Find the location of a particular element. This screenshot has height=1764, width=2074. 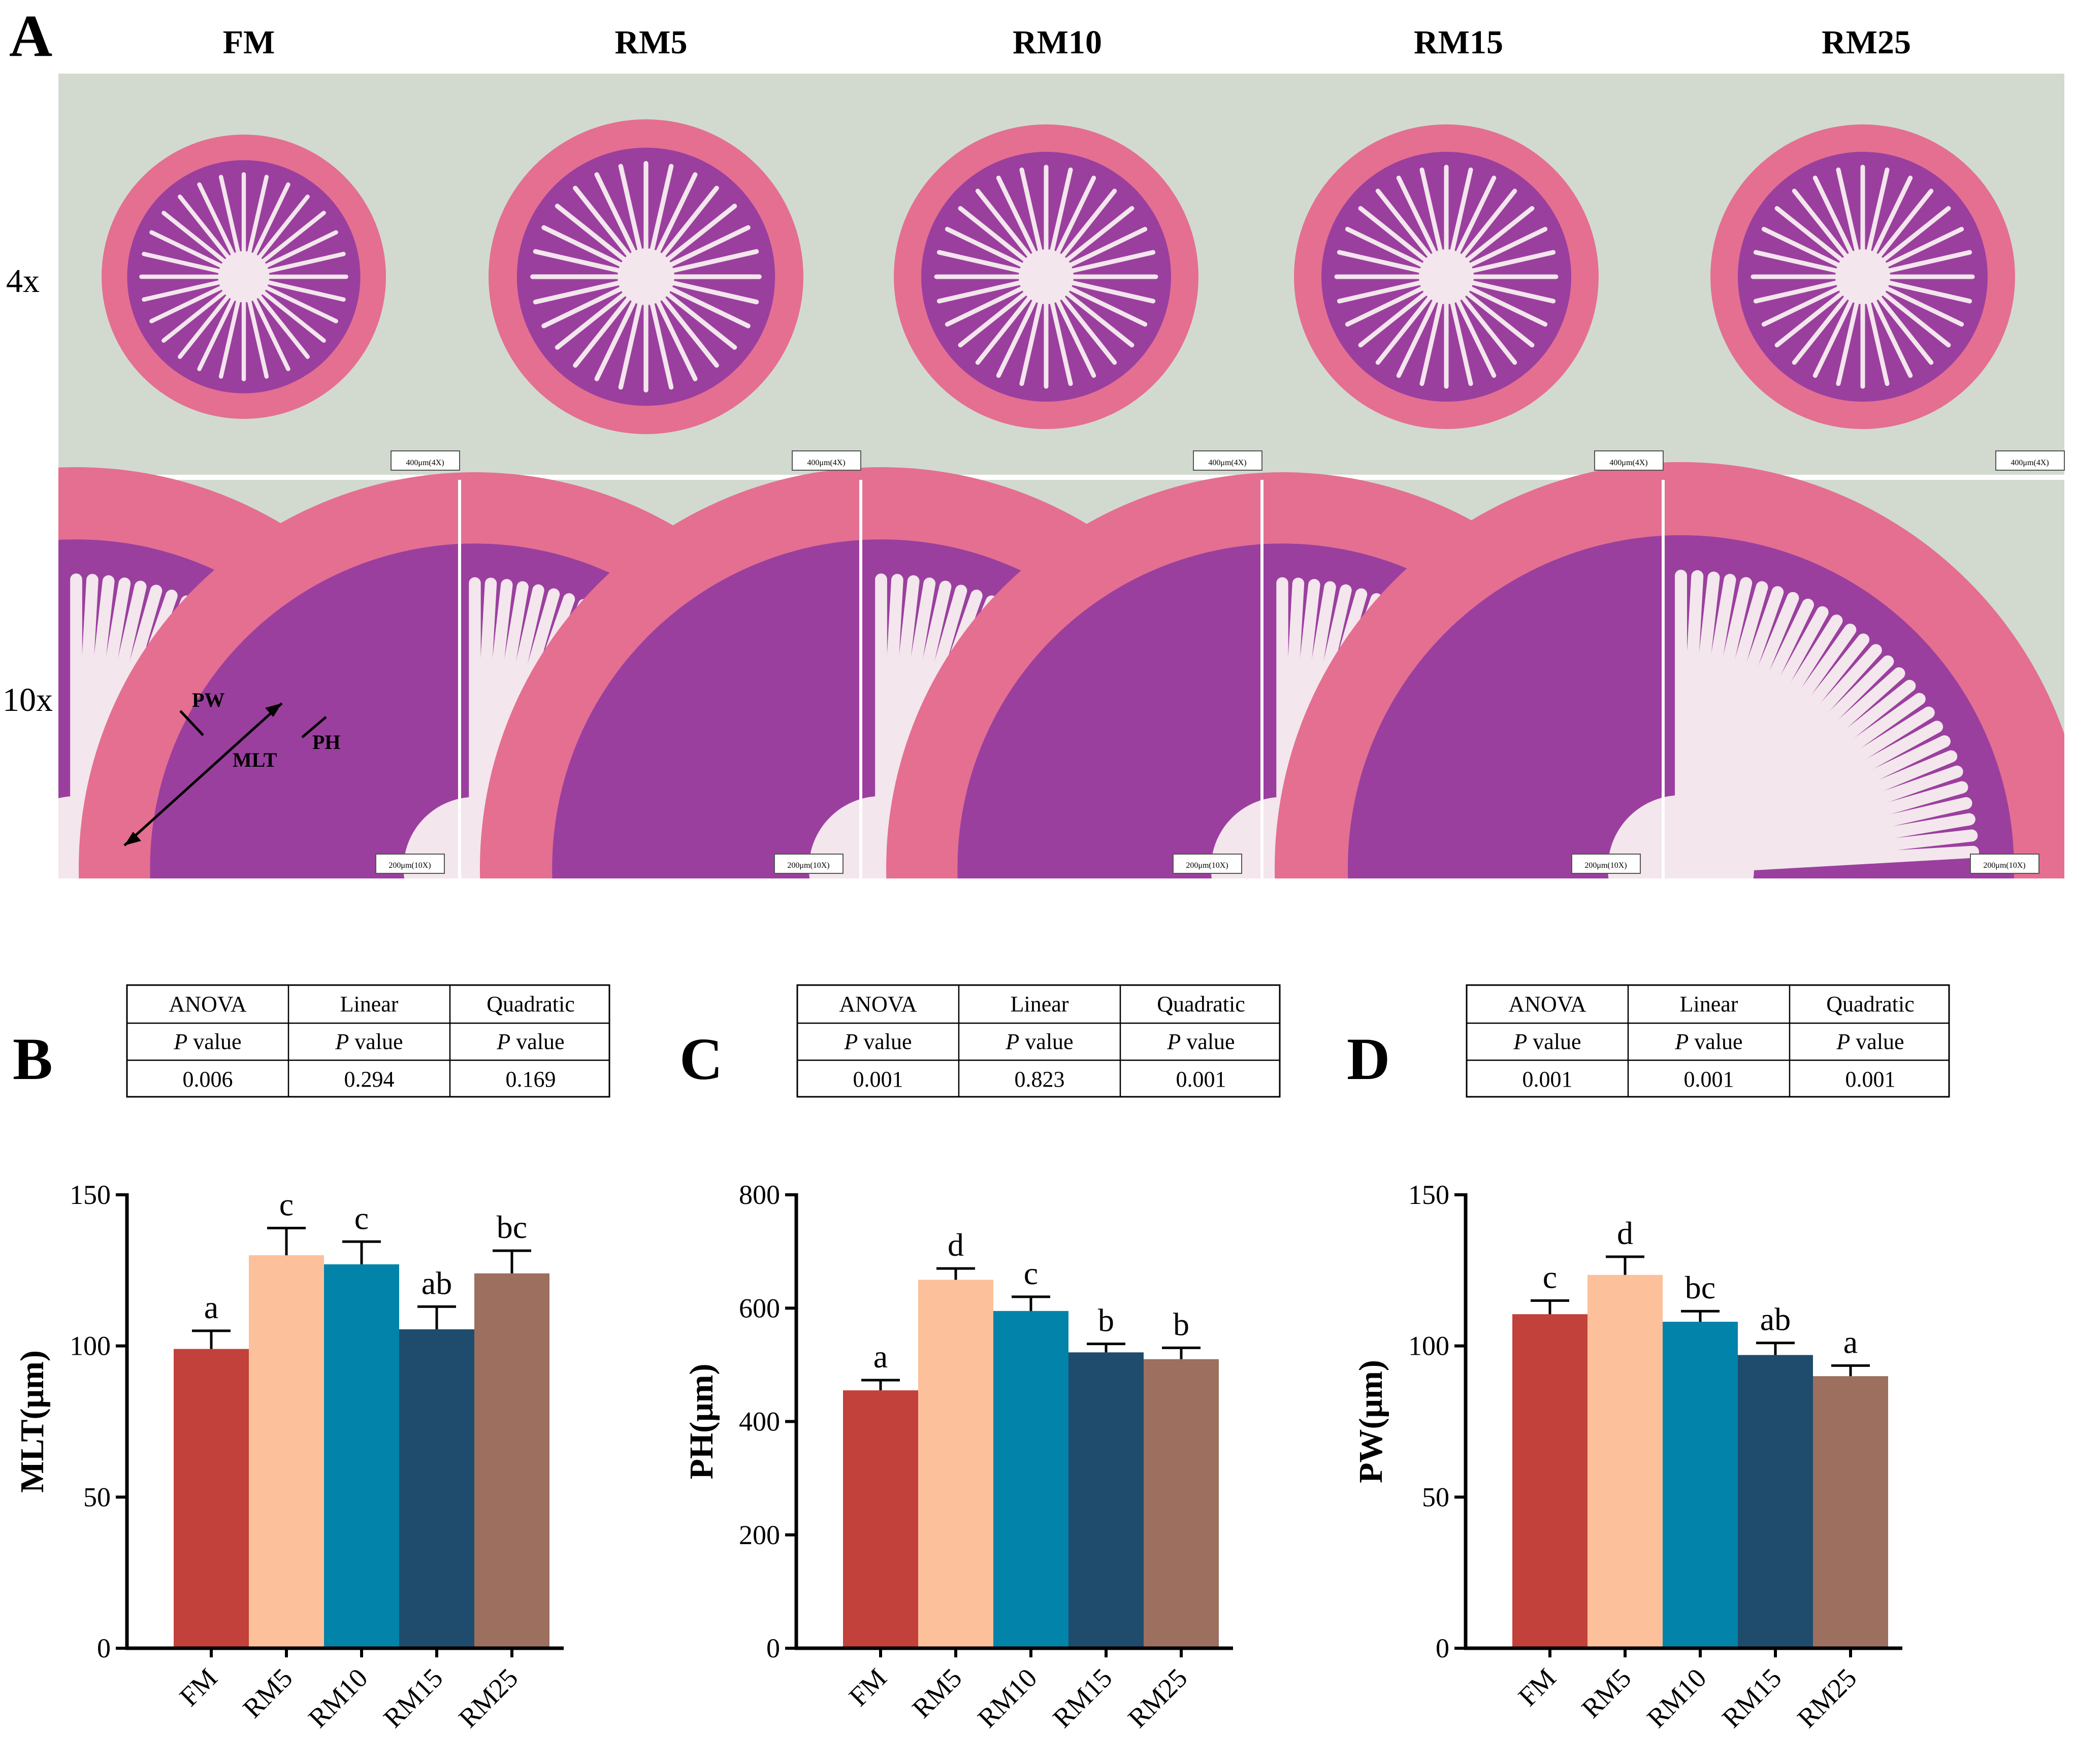

significance-letter: b is located at coordinates (1106, 1320).